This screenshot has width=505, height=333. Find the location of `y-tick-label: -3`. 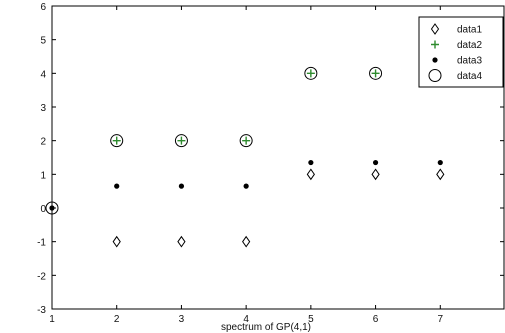

y-tick-label: -3 is located at coordinates (41, 310).